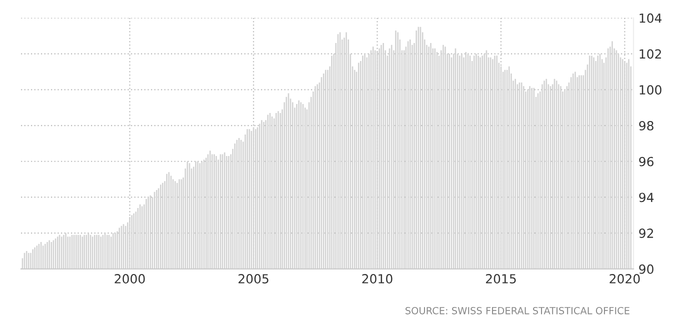  I want to click on y-tick-label: 104, so click(651, 18).